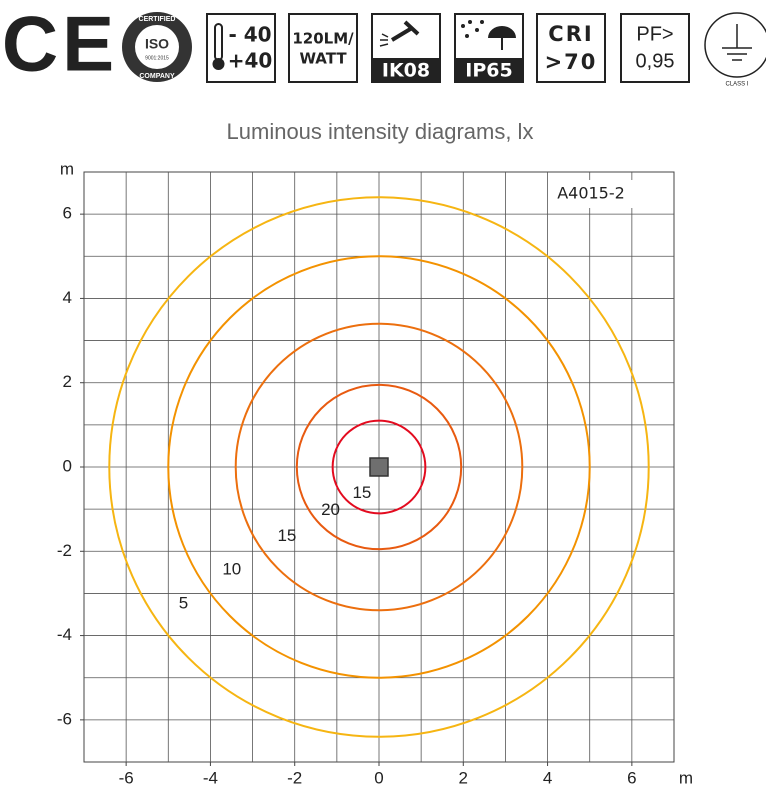 This screenshot has width=766, height=800. I want to click on temperature-badge: - 40 +40, so click(241, 48).